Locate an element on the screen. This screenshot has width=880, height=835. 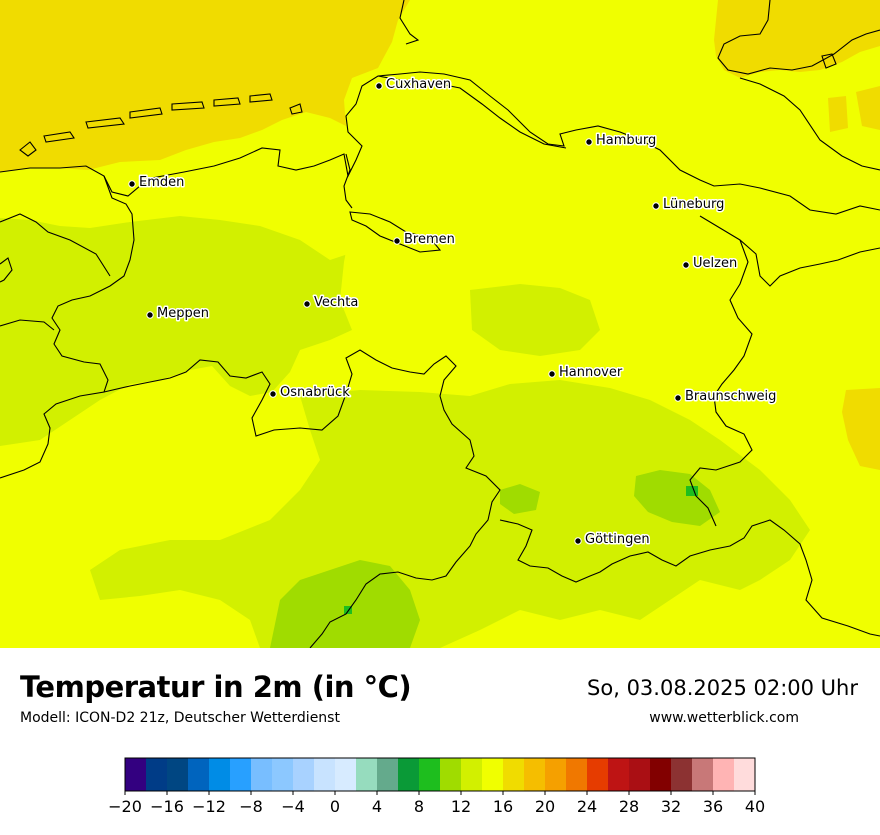
legend-tick-label: 12 is located at coordinates (461, 806).